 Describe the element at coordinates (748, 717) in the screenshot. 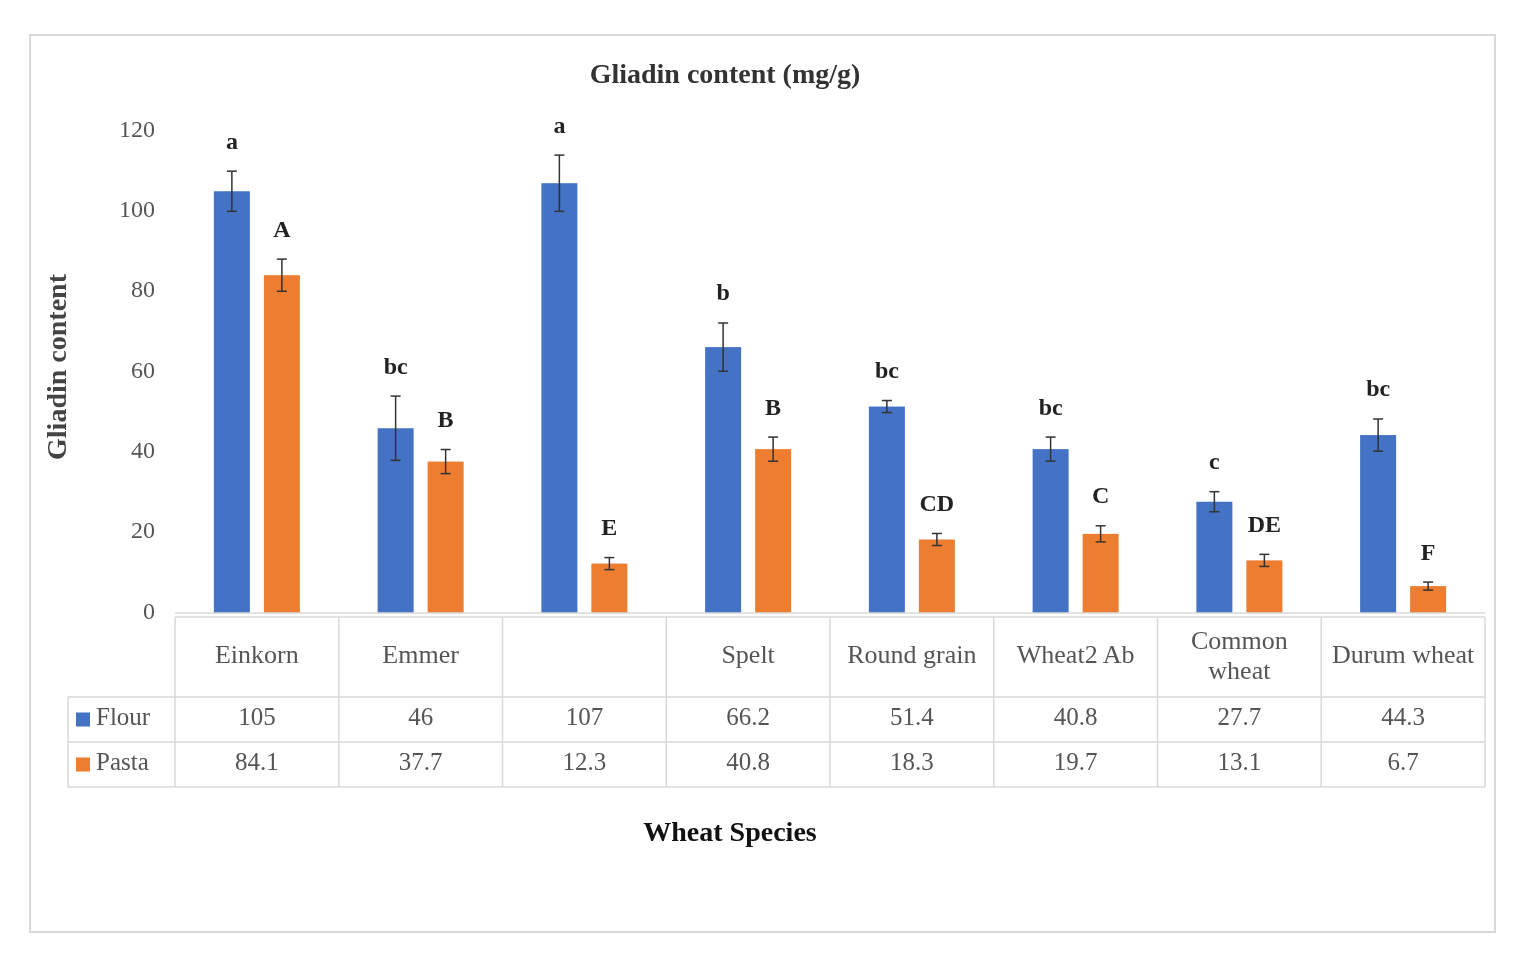

I see `data-label: 66.2` at that location.